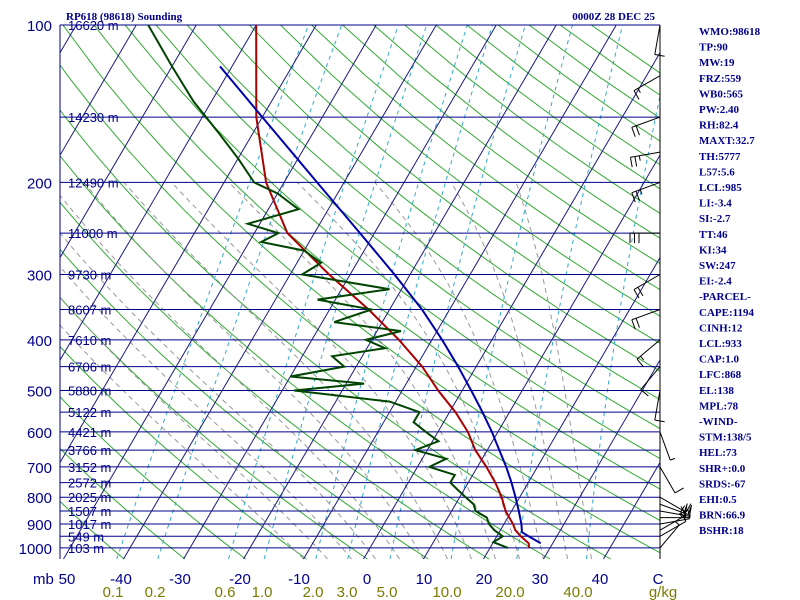  I want to click on pressure-tick-label: 100, so click(39, 26).